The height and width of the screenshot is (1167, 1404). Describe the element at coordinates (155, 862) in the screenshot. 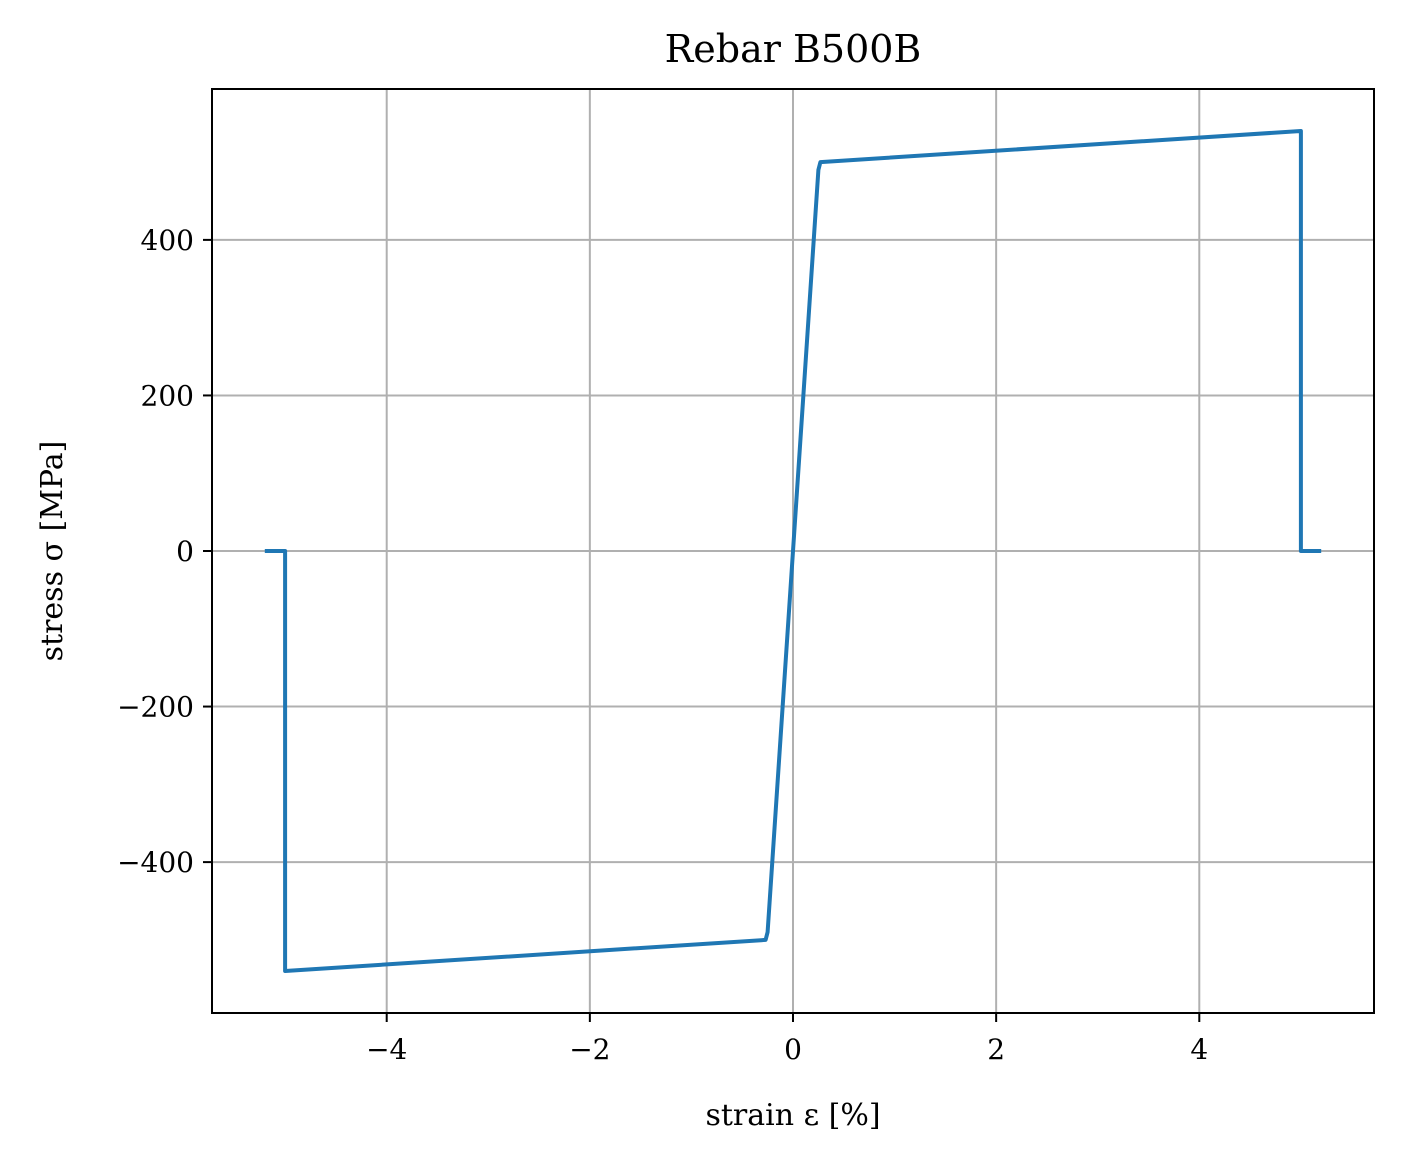

I see `y-tick-label: −400` at that location.